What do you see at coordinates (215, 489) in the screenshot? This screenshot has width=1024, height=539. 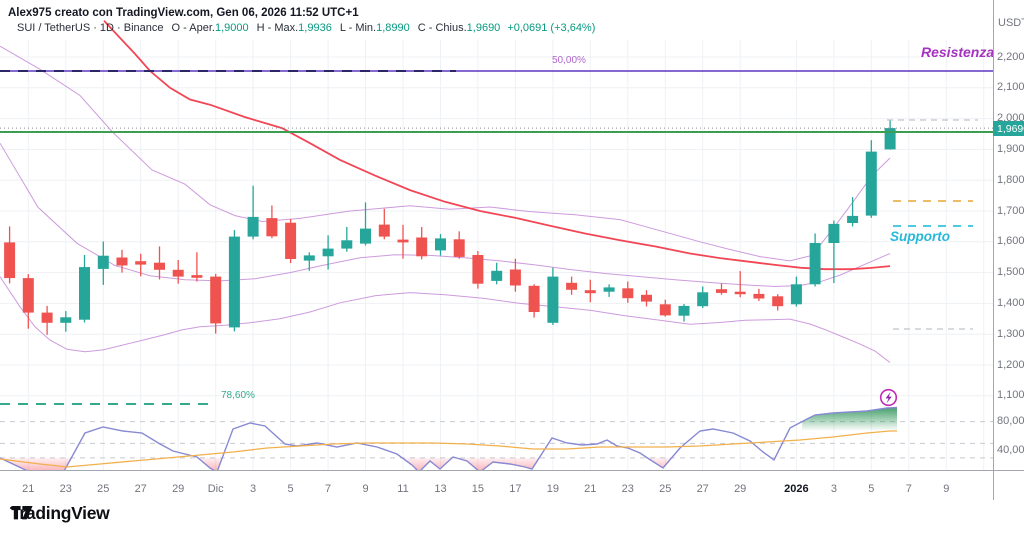 I see `time-tick-label: Dic` at bounding box center [215, 489].